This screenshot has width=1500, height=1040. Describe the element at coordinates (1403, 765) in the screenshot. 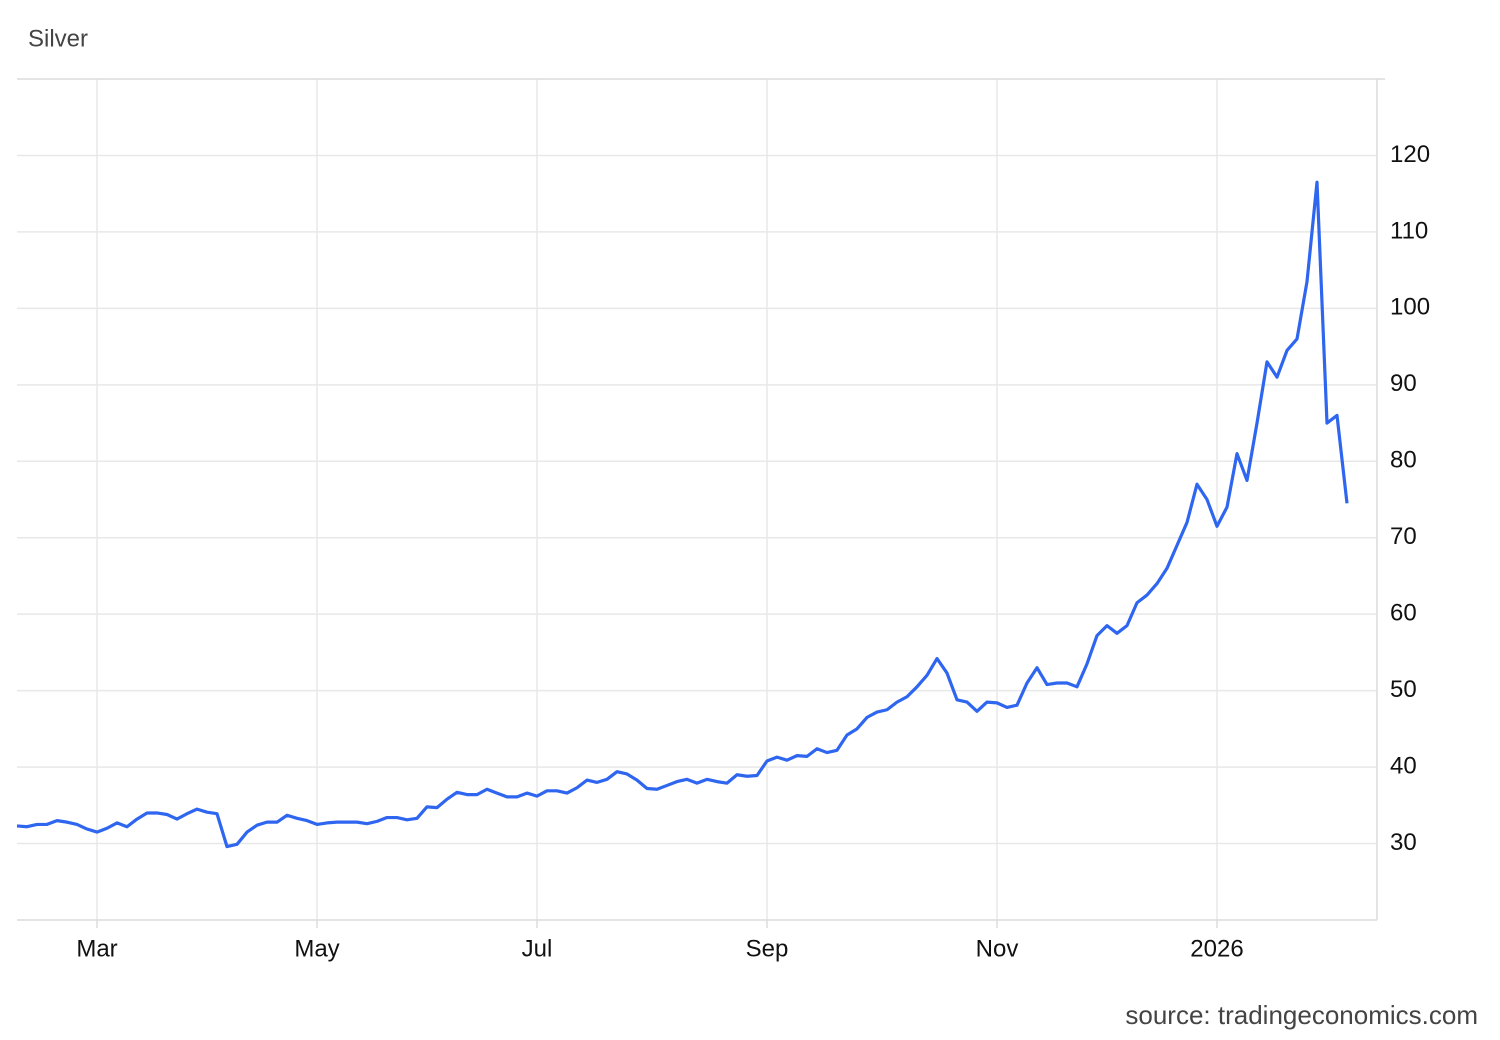

I see `y-tick-label: 40` at that location.